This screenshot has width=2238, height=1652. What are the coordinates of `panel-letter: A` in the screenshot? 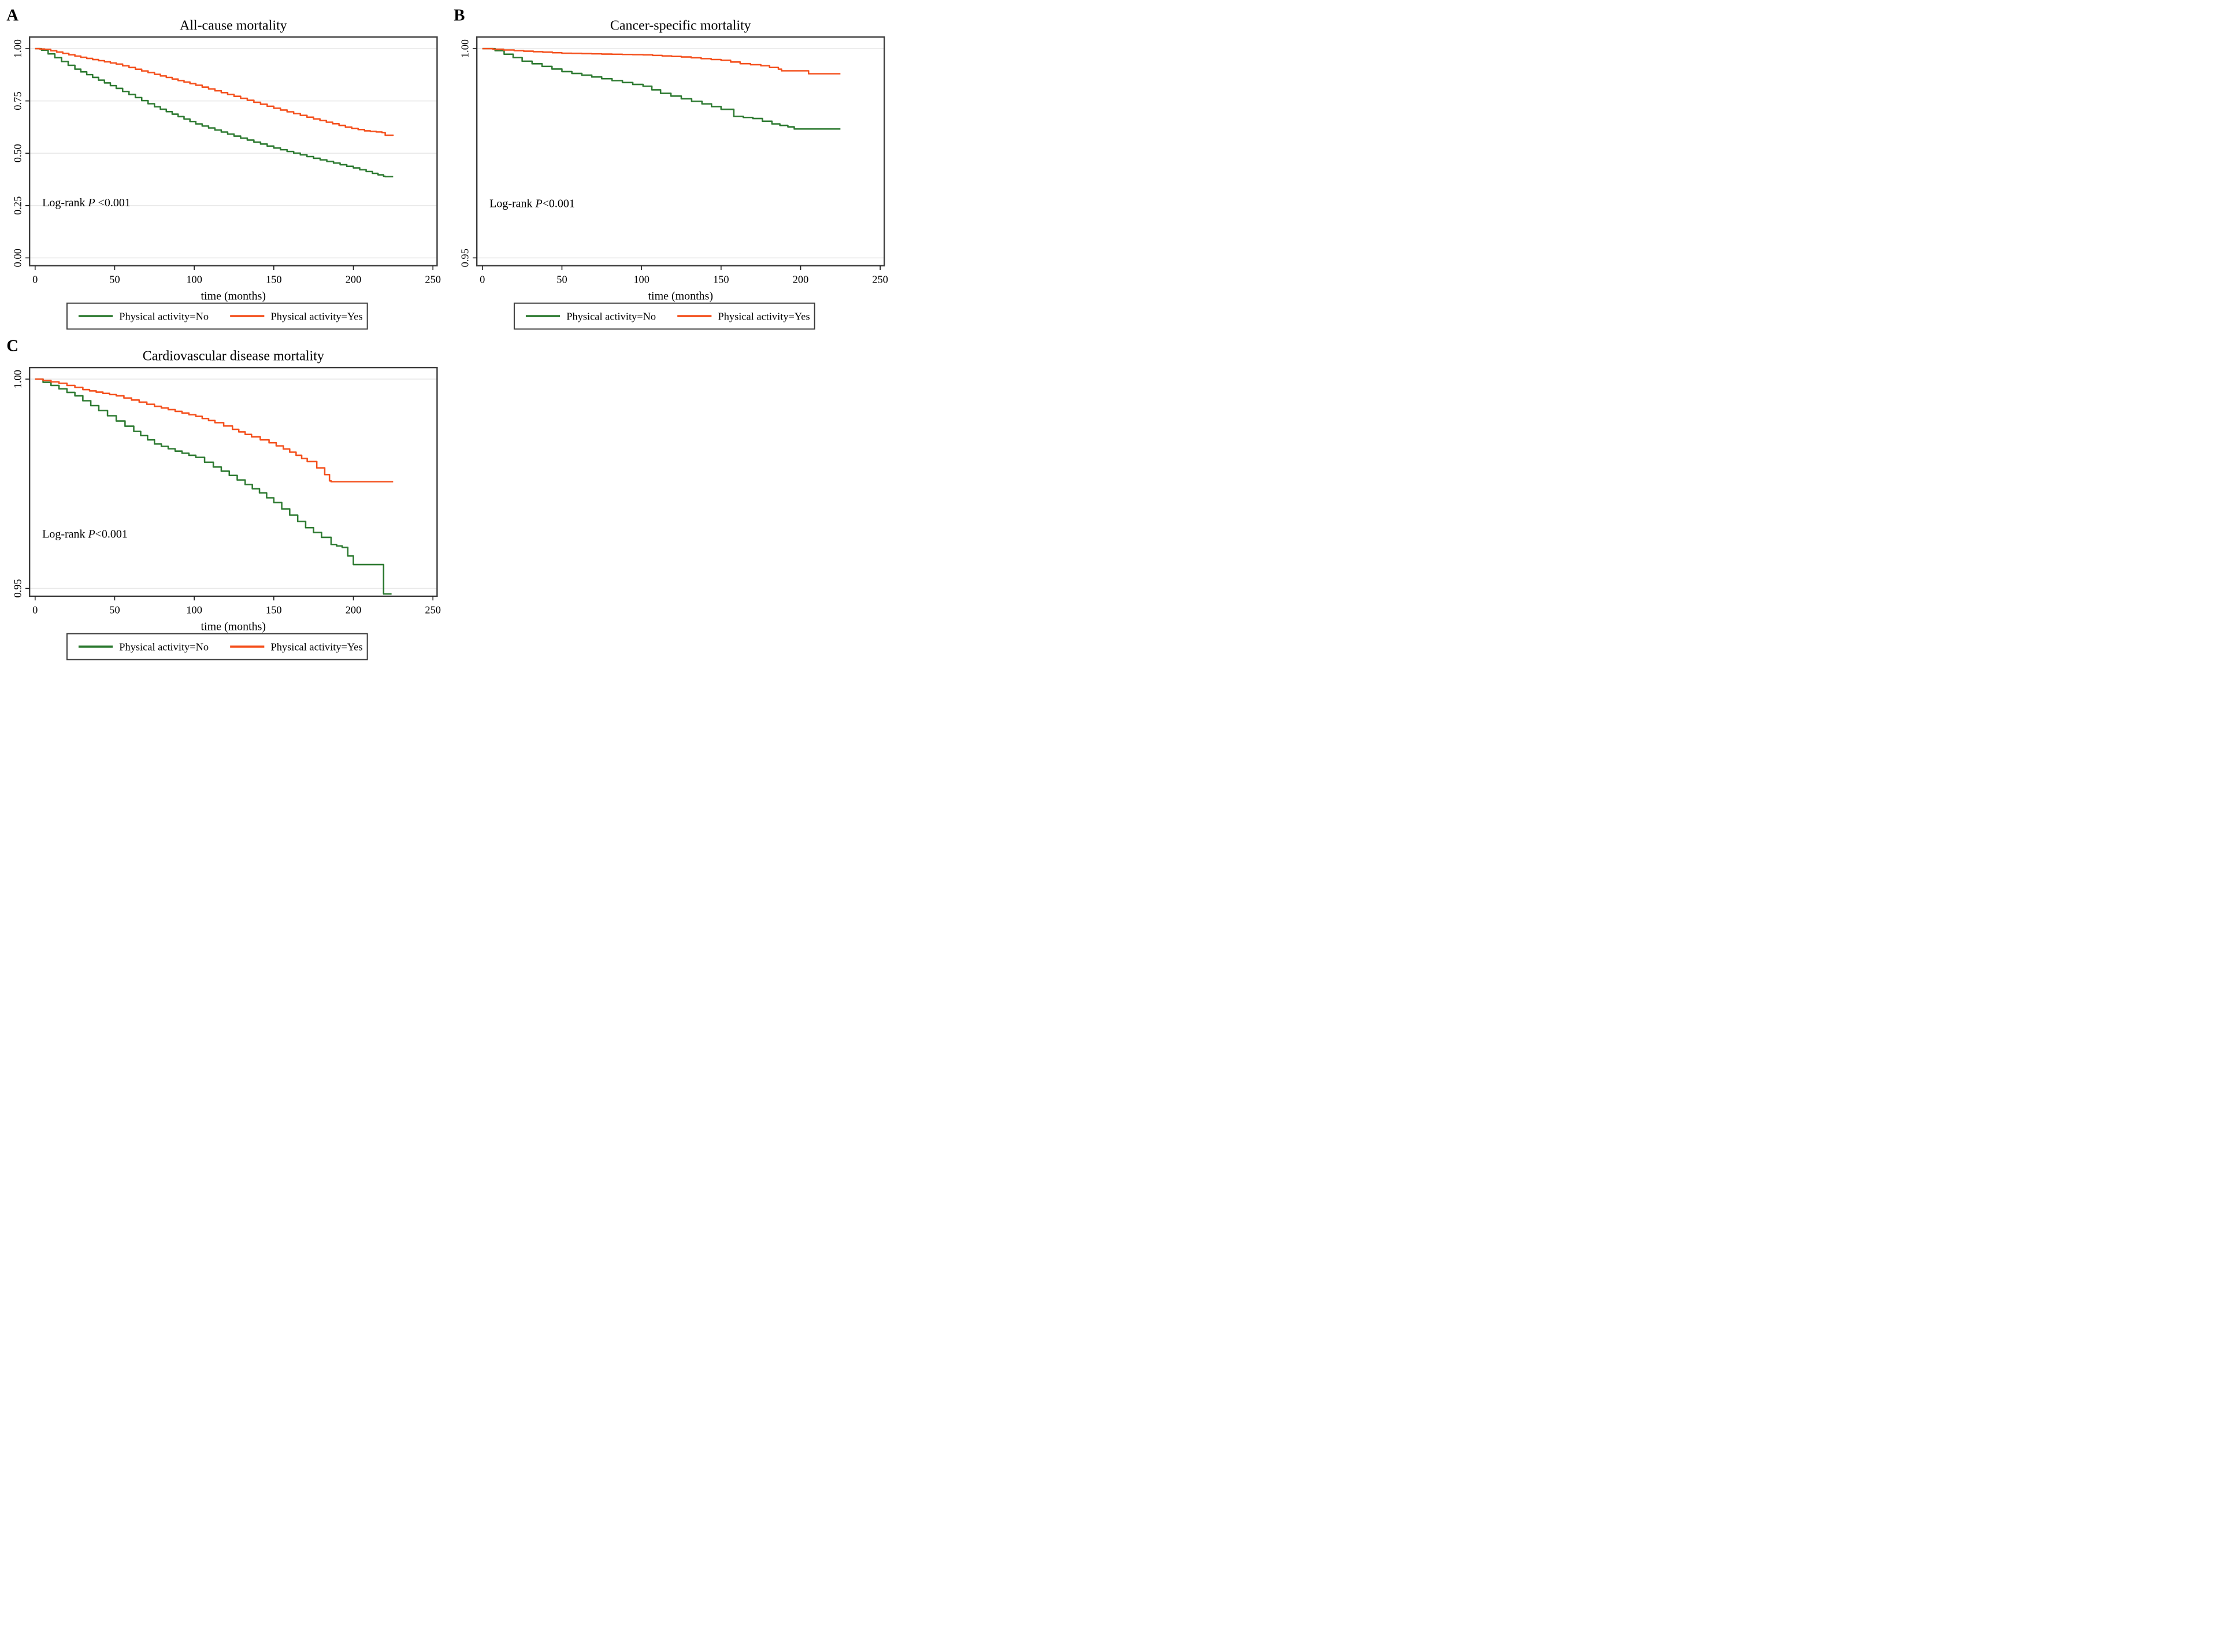 It's located at (12, 15).